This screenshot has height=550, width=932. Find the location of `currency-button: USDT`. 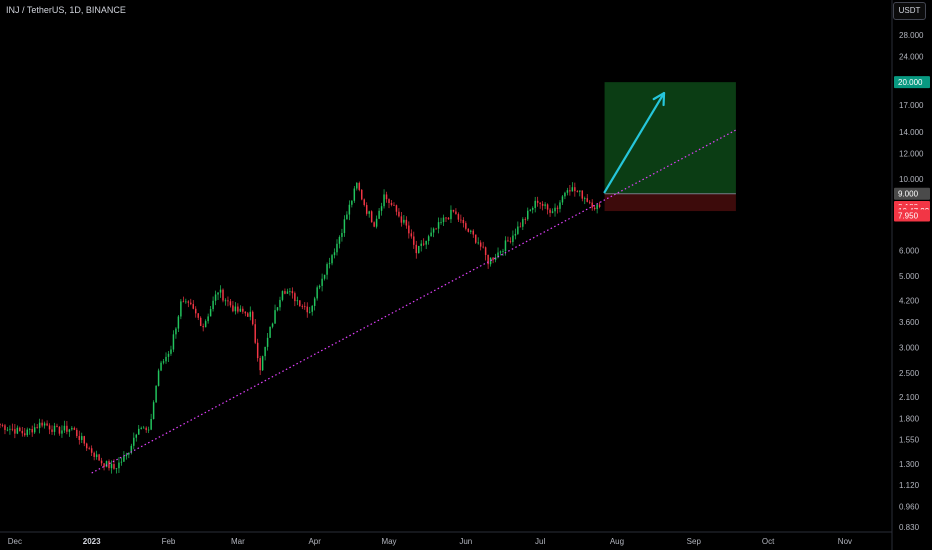

currency-button: USDT is located at coordinates (909, 11).